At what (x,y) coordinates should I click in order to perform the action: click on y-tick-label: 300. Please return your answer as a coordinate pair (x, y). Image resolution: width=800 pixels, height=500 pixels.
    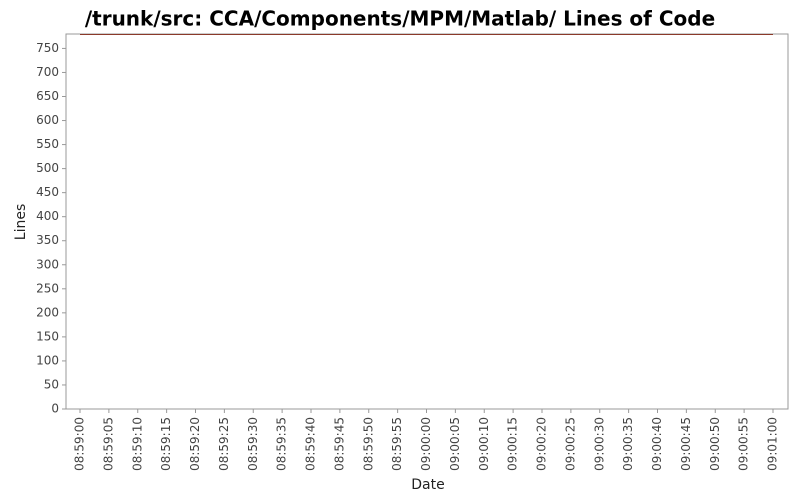
    Looking at the image, I should click on (47, 264).